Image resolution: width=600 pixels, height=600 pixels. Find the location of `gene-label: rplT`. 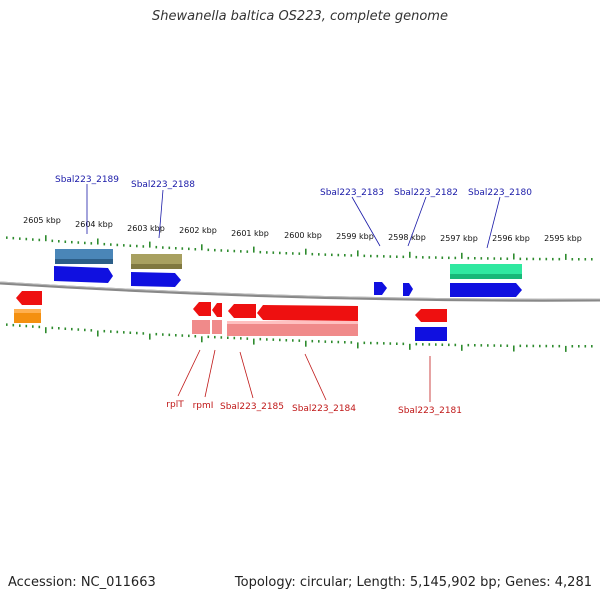

gene-label: rplT is located at coordinates (175, 405).